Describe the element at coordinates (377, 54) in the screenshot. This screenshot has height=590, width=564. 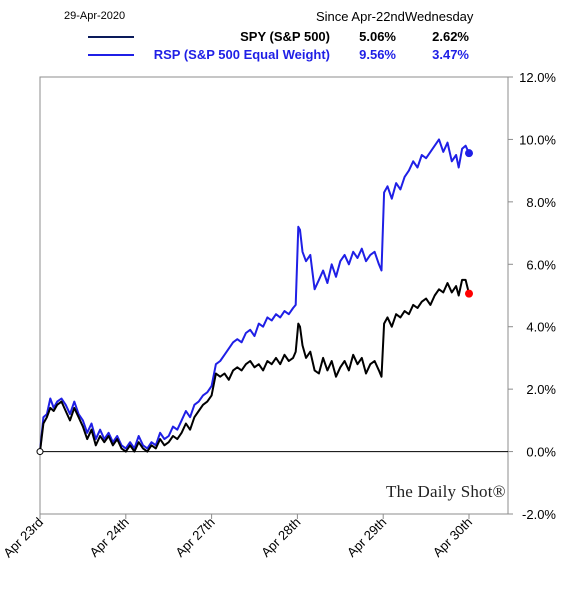
I see `legend-since-rsp: 9.56%` at that location.